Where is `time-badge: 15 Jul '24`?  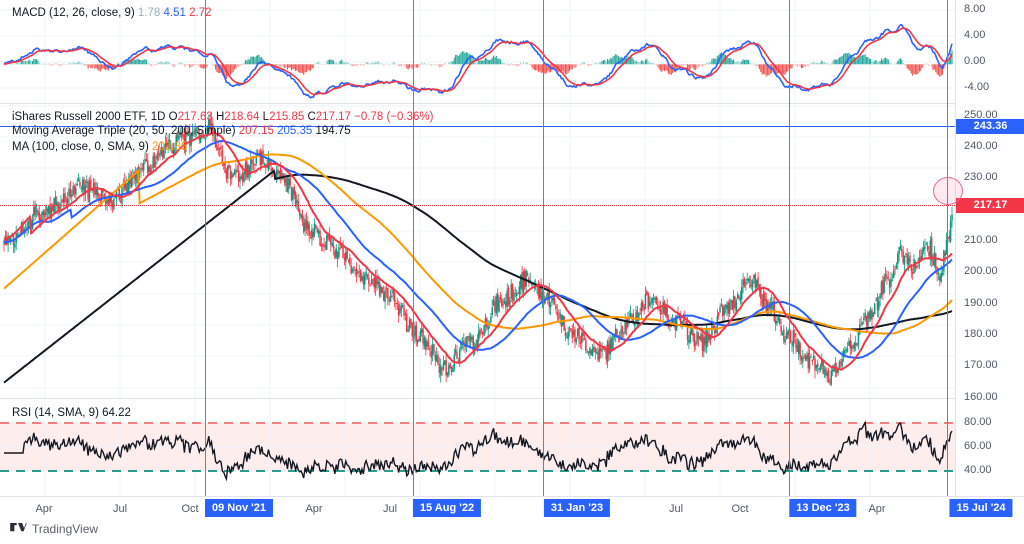 time-badge: 15 Jul '24 is located at coordinates (981, 508).